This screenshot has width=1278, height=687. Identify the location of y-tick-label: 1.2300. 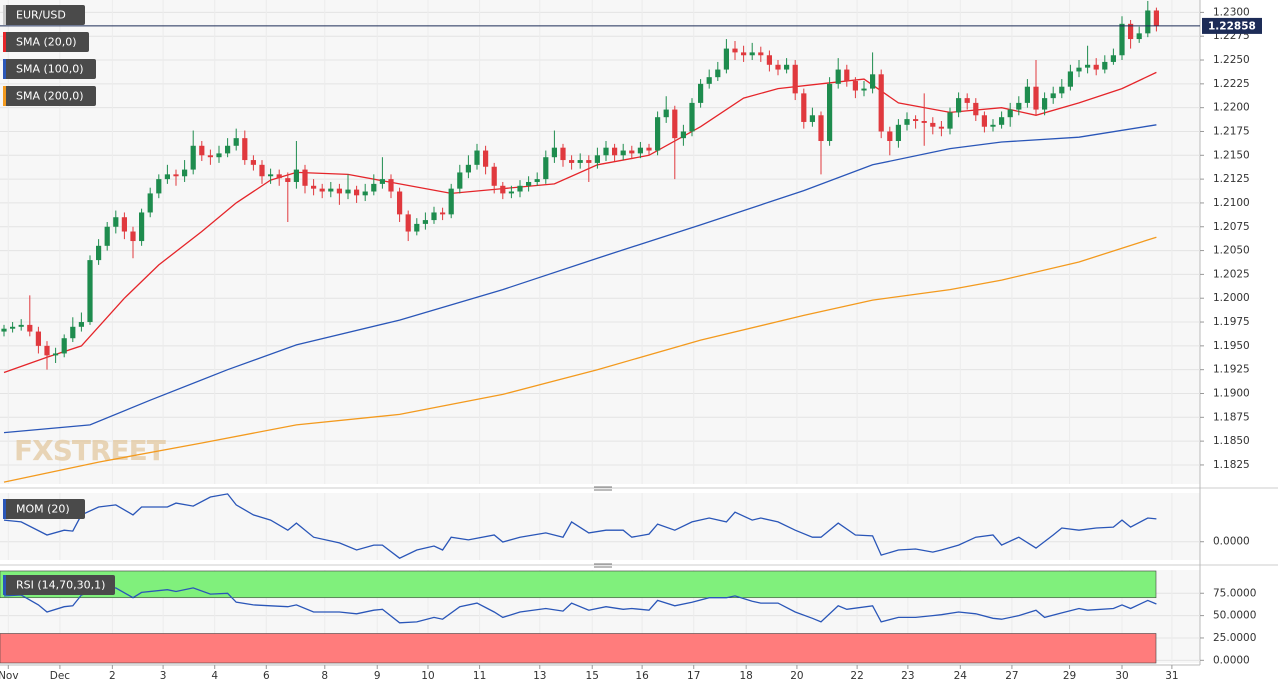
(1231, 12).